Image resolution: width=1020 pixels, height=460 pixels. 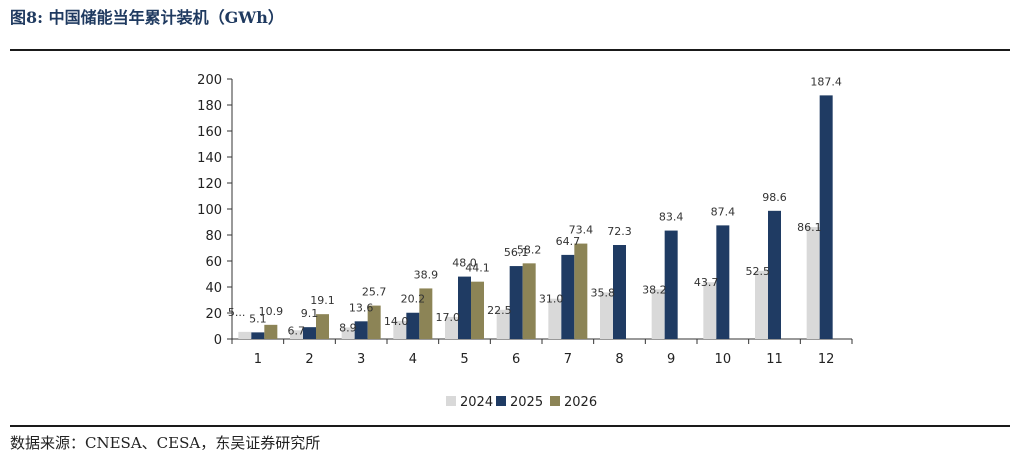 What do you see at coordinates (529, 249) in the screenshot?
I see `data-label-2026: 58.2` at bounding box center [529, 249].